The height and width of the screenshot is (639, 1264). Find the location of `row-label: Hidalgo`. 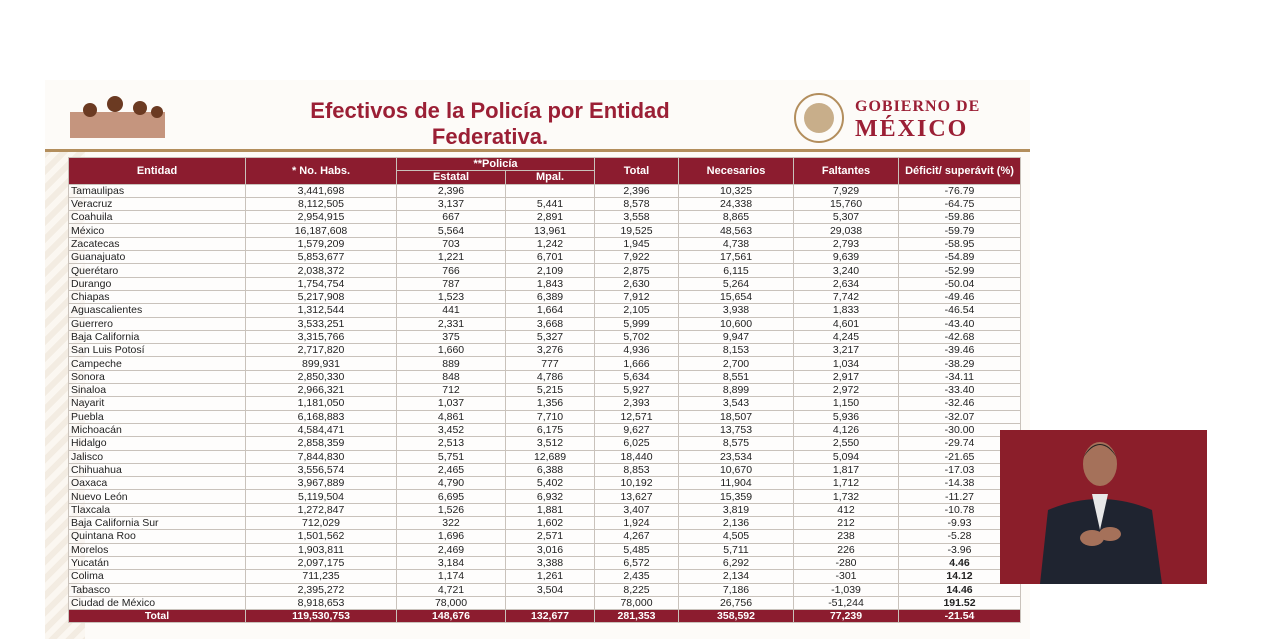

row-label: Hidalgo is located at coordinates (157, 443).